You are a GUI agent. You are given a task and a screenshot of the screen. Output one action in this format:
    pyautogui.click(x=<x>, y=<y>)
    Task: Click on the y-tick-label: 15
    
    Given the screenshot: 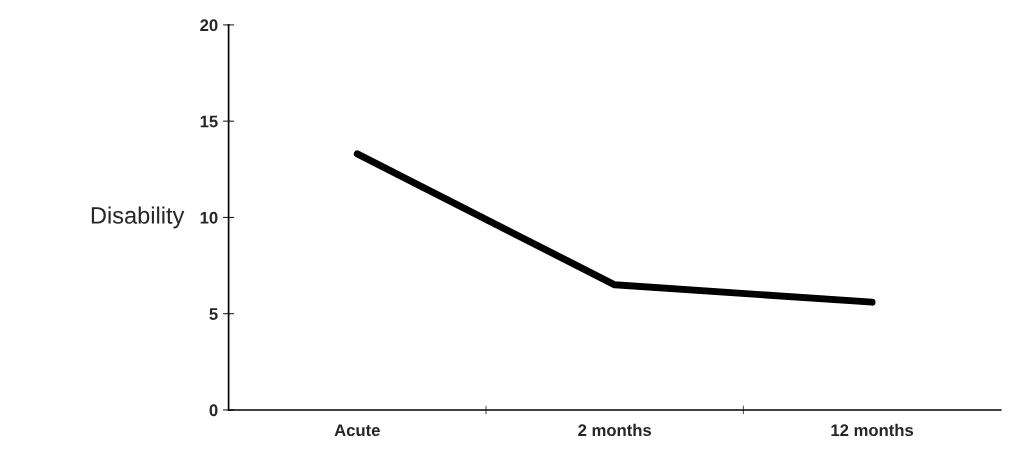 What is the action you would take?
    pyautogui.click(x=209, y=121)
    